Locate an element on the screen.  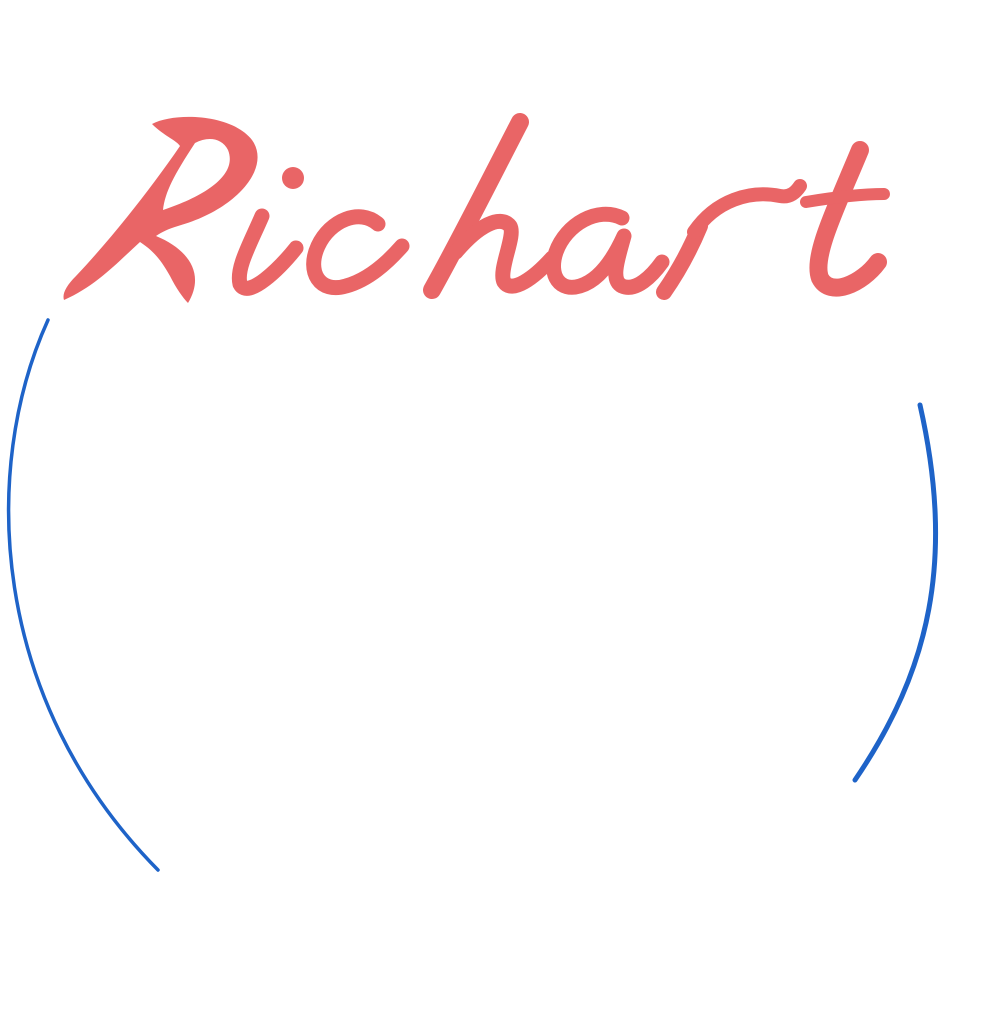
ring-arc-right is located at coordinates (895, 592).